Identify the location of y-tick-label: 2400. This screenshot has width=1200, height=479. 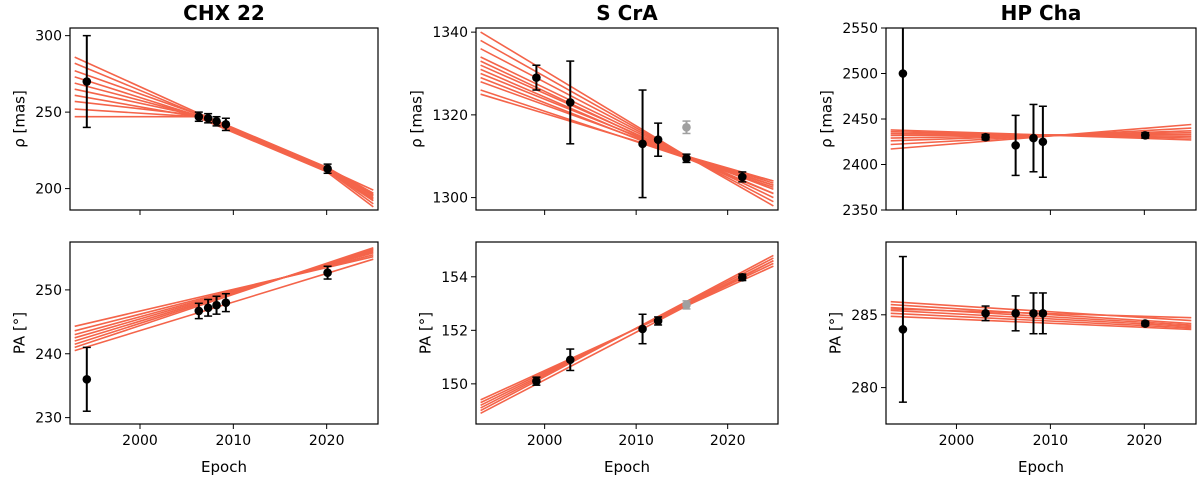
(860, 166).